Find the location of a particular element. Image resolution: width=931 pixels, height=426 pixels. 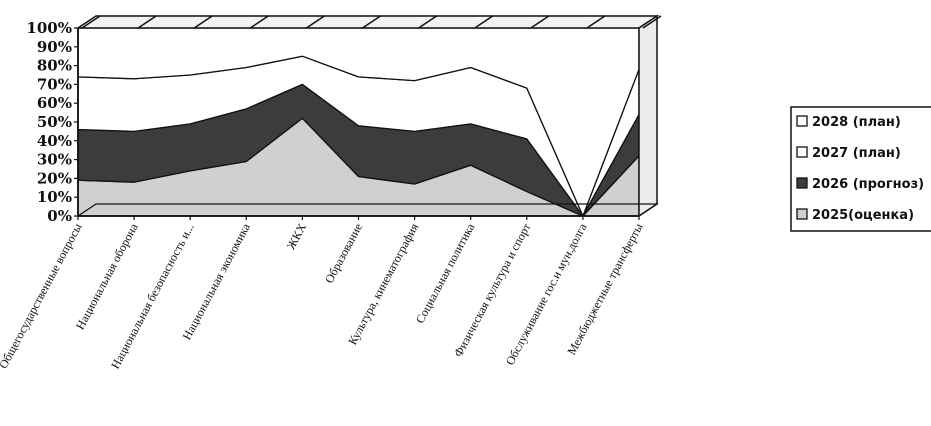

y-tick-label: 90% is located at coordinates (54, 47).